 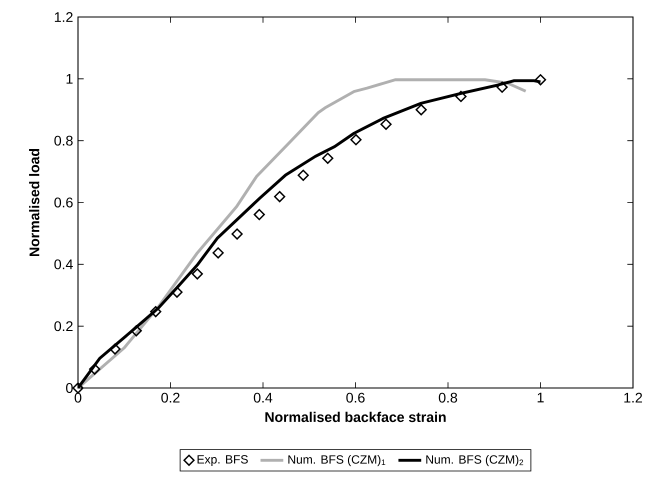 What do you see at coordinates (633, 397) in the screenshot?
I see `x-tick-label: 1.2` at bounding box center [633, 397].